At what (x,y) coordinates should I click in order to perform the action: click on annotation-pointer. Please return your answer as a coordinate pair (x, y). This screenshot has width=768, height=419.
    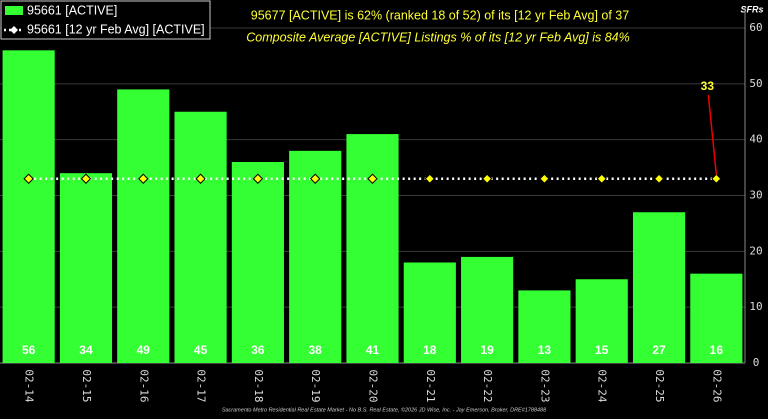
    Looking at the image, I should click on (712, 134).